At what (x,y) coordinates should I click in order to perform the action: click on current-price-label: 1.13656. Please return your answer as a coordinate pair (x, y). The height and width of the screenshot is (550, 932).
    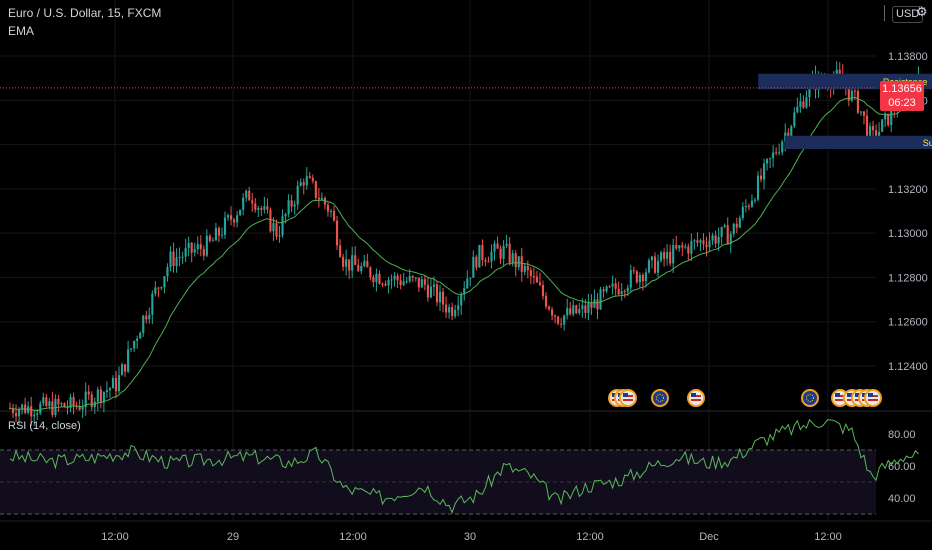
    Looking at the image, I should click on (902, 89).